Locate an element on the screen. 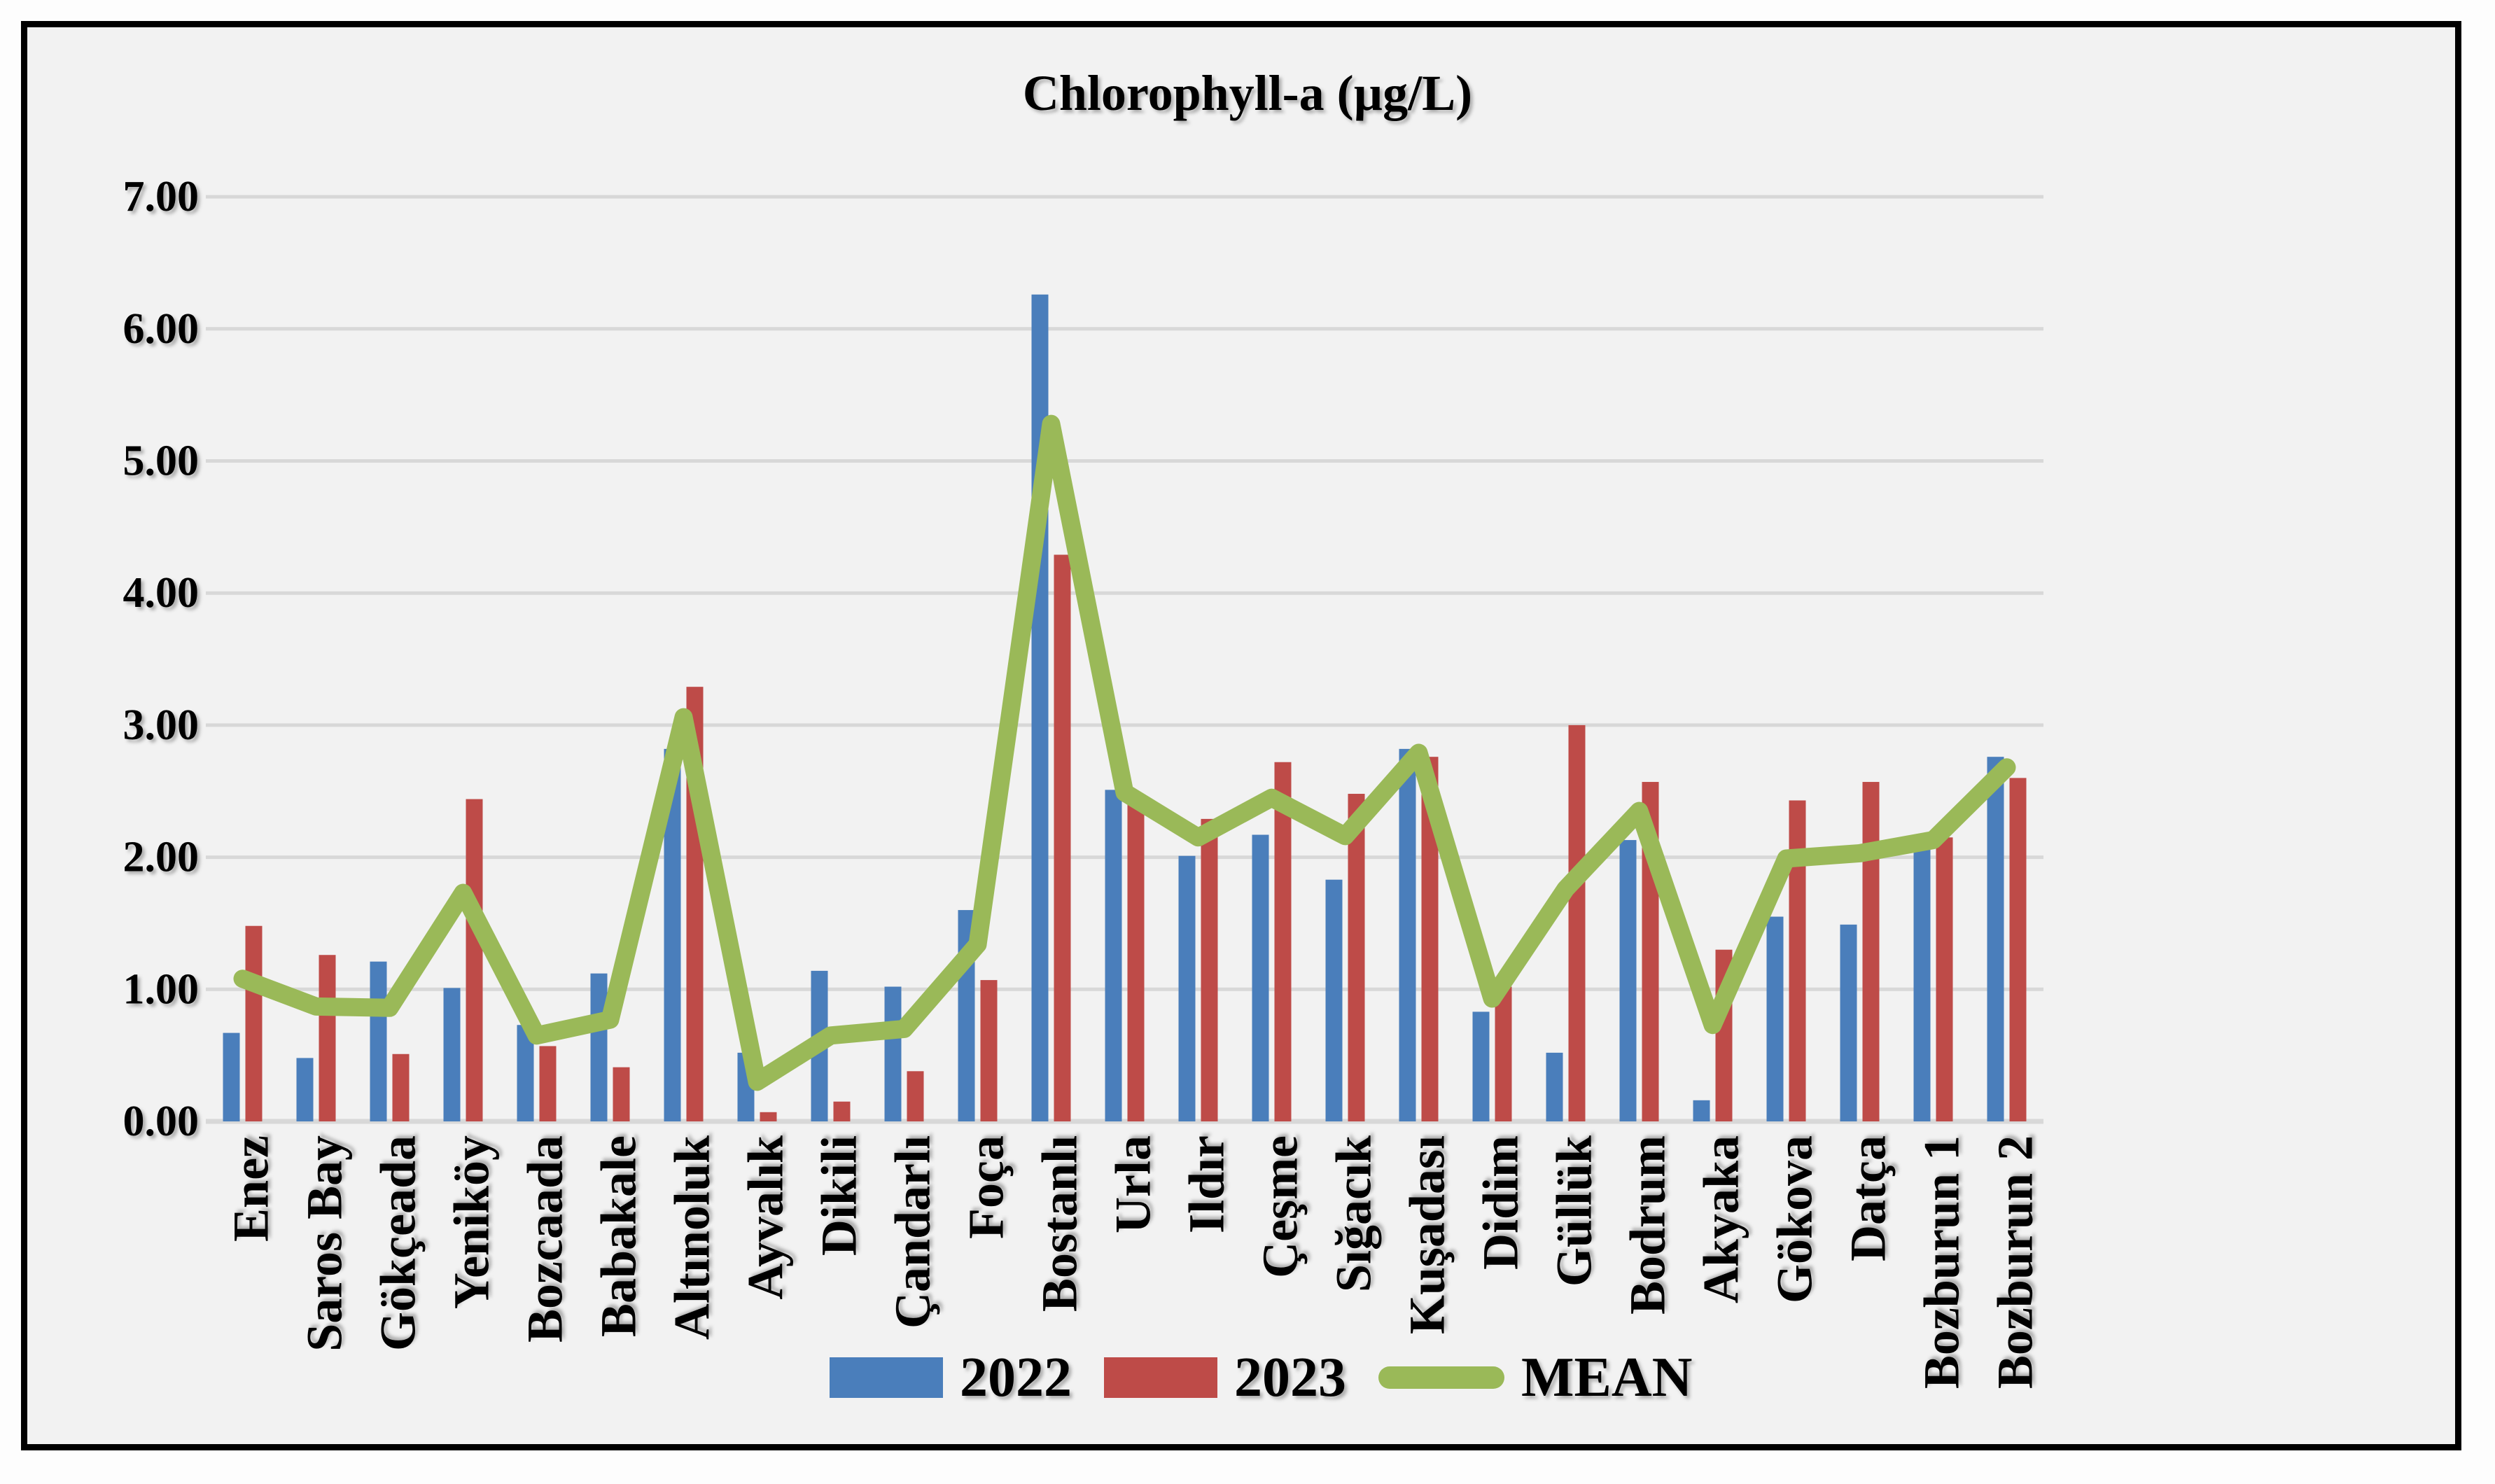  legend-item-MEAN: MEAN is located at coordinates (1535, 1378).